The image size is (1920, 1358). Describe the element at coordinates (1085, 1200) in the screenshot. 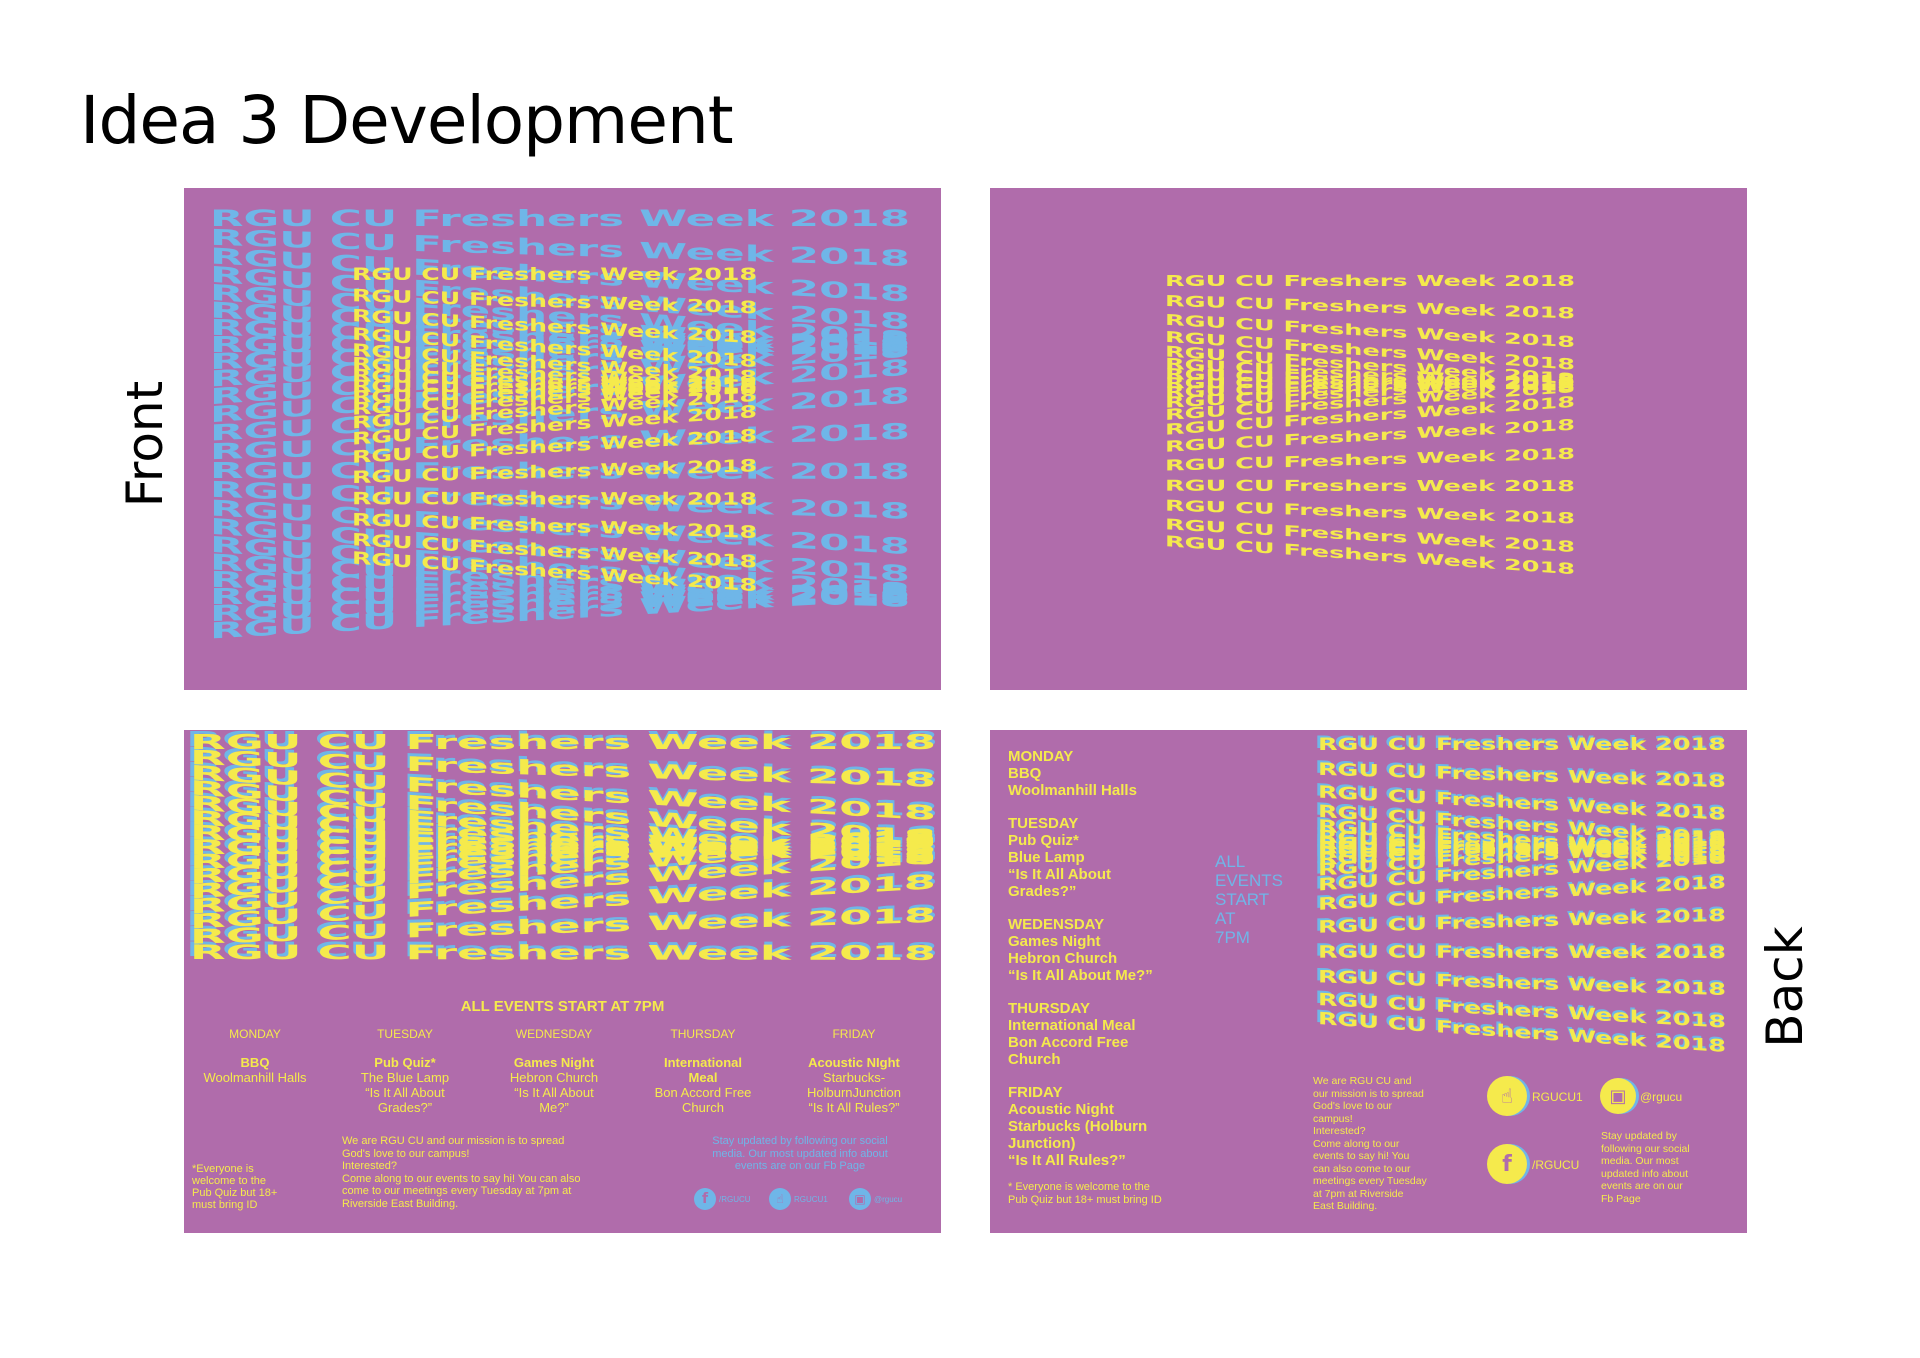

I see `footnote-line: Pub Quiz but 18+ must bring ID` at that location.